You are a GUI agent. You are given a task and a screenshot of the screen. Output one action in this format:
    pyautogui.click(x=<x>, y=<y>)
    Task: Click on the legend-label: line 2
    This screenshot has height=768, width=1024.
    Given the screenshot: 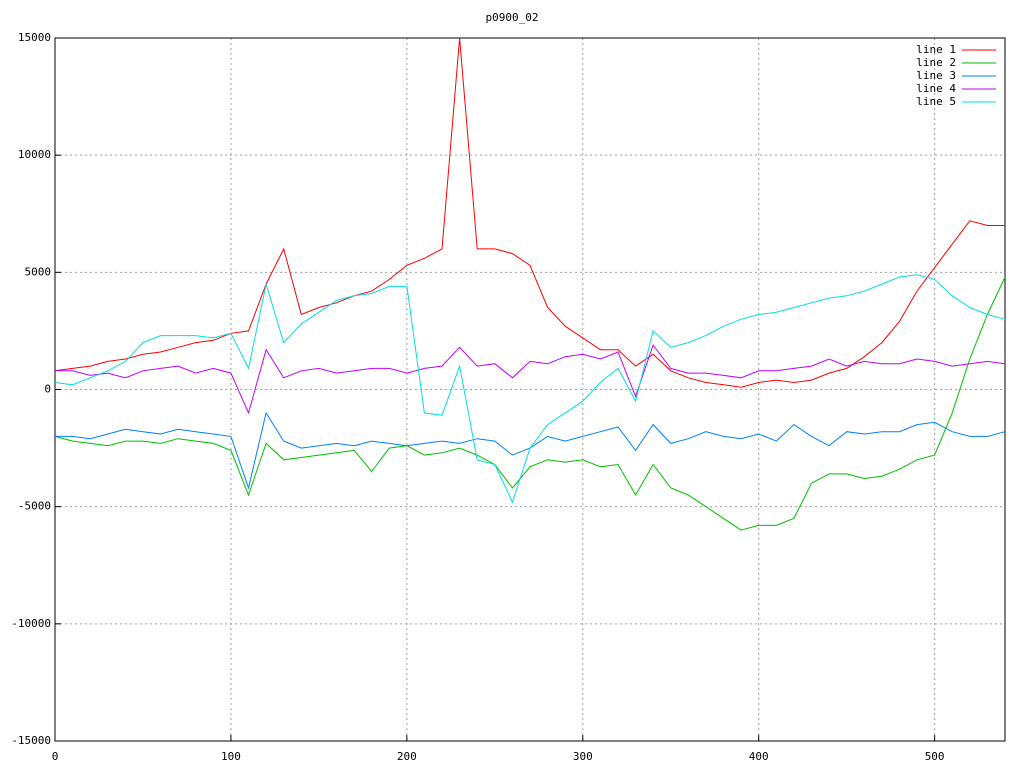 What is the action you would take?
    pyautogui.click(x=936, y=62)
    